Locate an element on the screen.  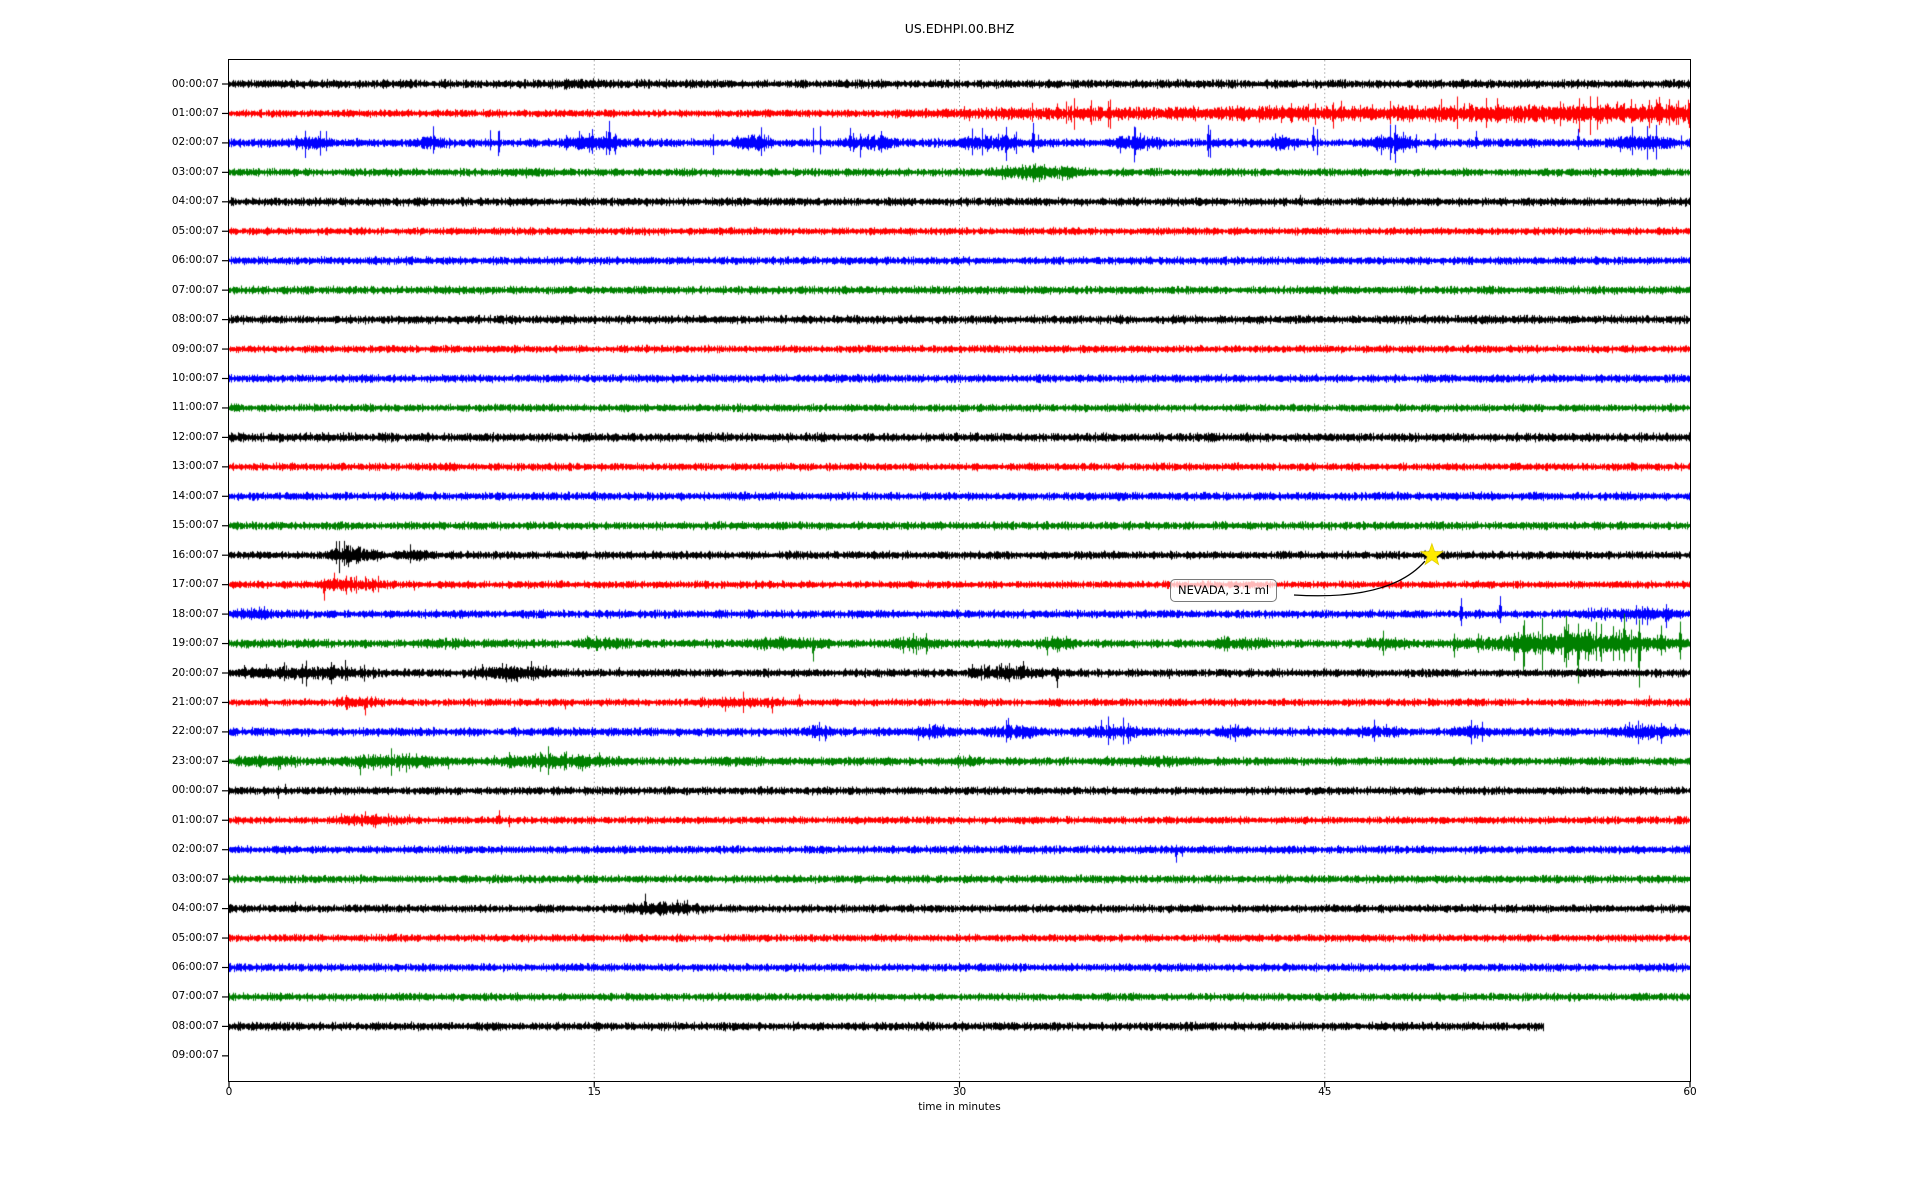
trace-time-label: 12:00:07 is located at coordinates (195, 436).